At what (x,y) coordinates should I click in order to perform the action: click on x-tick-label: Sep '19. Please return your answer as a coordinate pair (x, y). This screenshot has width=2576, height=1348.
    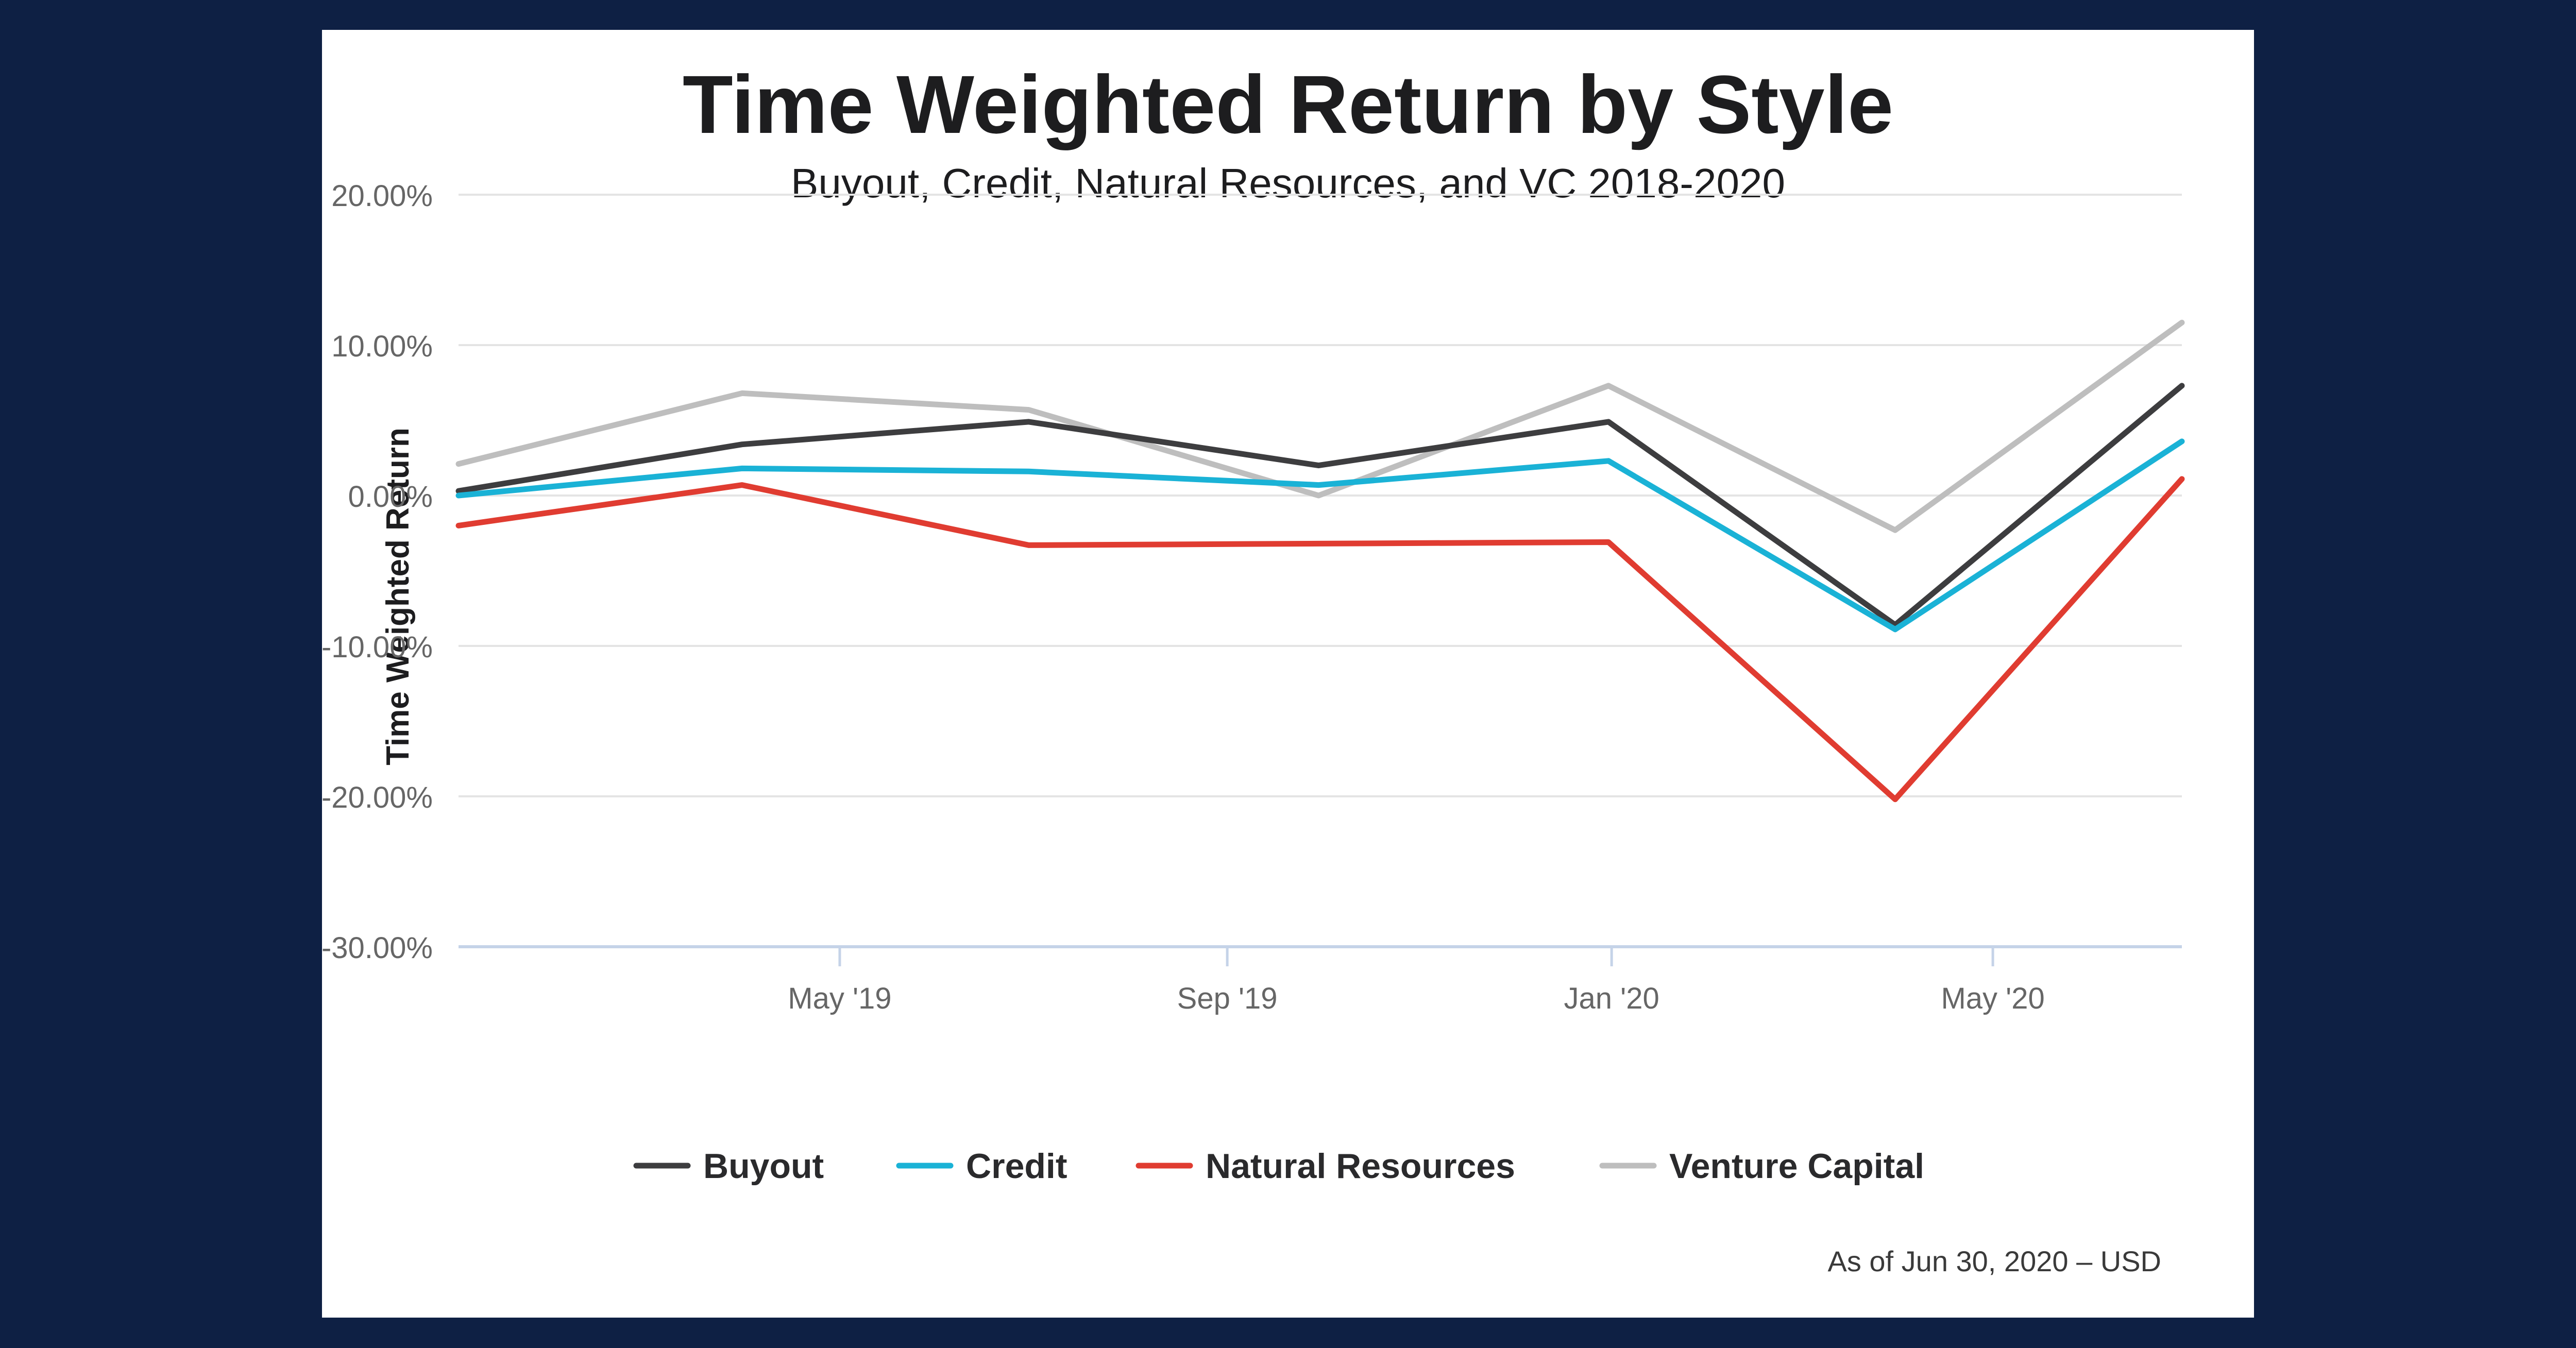
    Looking at the image, I should click on (1227, 998).